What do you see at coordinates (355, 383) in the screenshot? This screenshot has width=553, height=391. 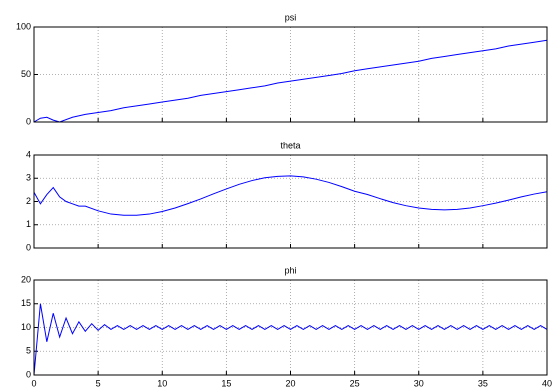 I see `x-tick-label: 25` at bounding box center [355, 383].